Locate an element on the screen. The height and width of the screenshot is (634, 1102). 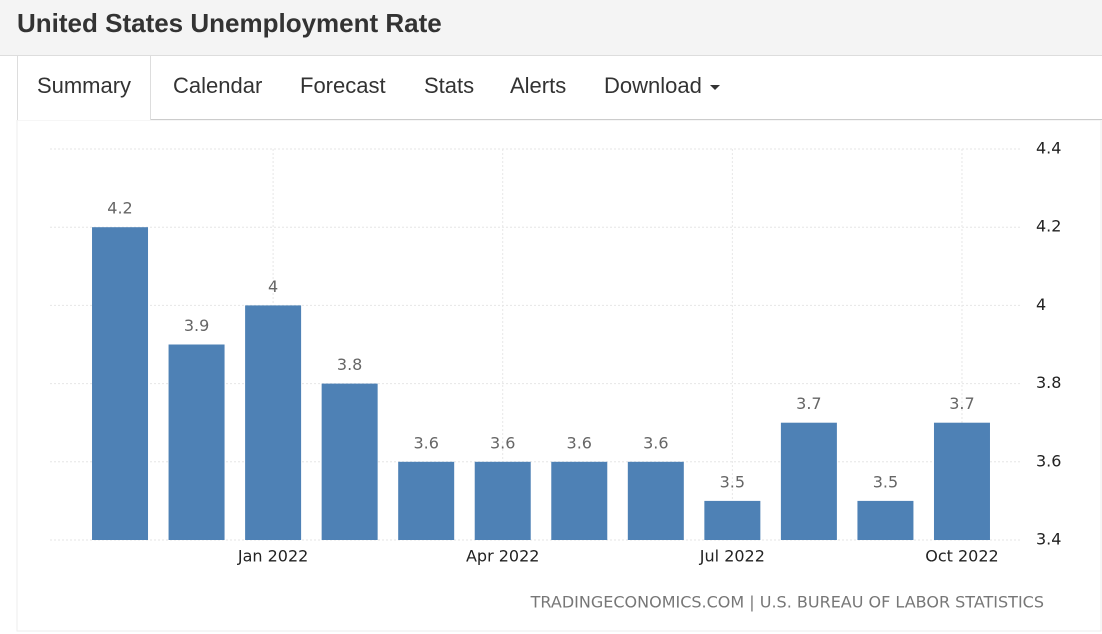
header: United States Unemployment Rate is located at coordinates (551, 28).